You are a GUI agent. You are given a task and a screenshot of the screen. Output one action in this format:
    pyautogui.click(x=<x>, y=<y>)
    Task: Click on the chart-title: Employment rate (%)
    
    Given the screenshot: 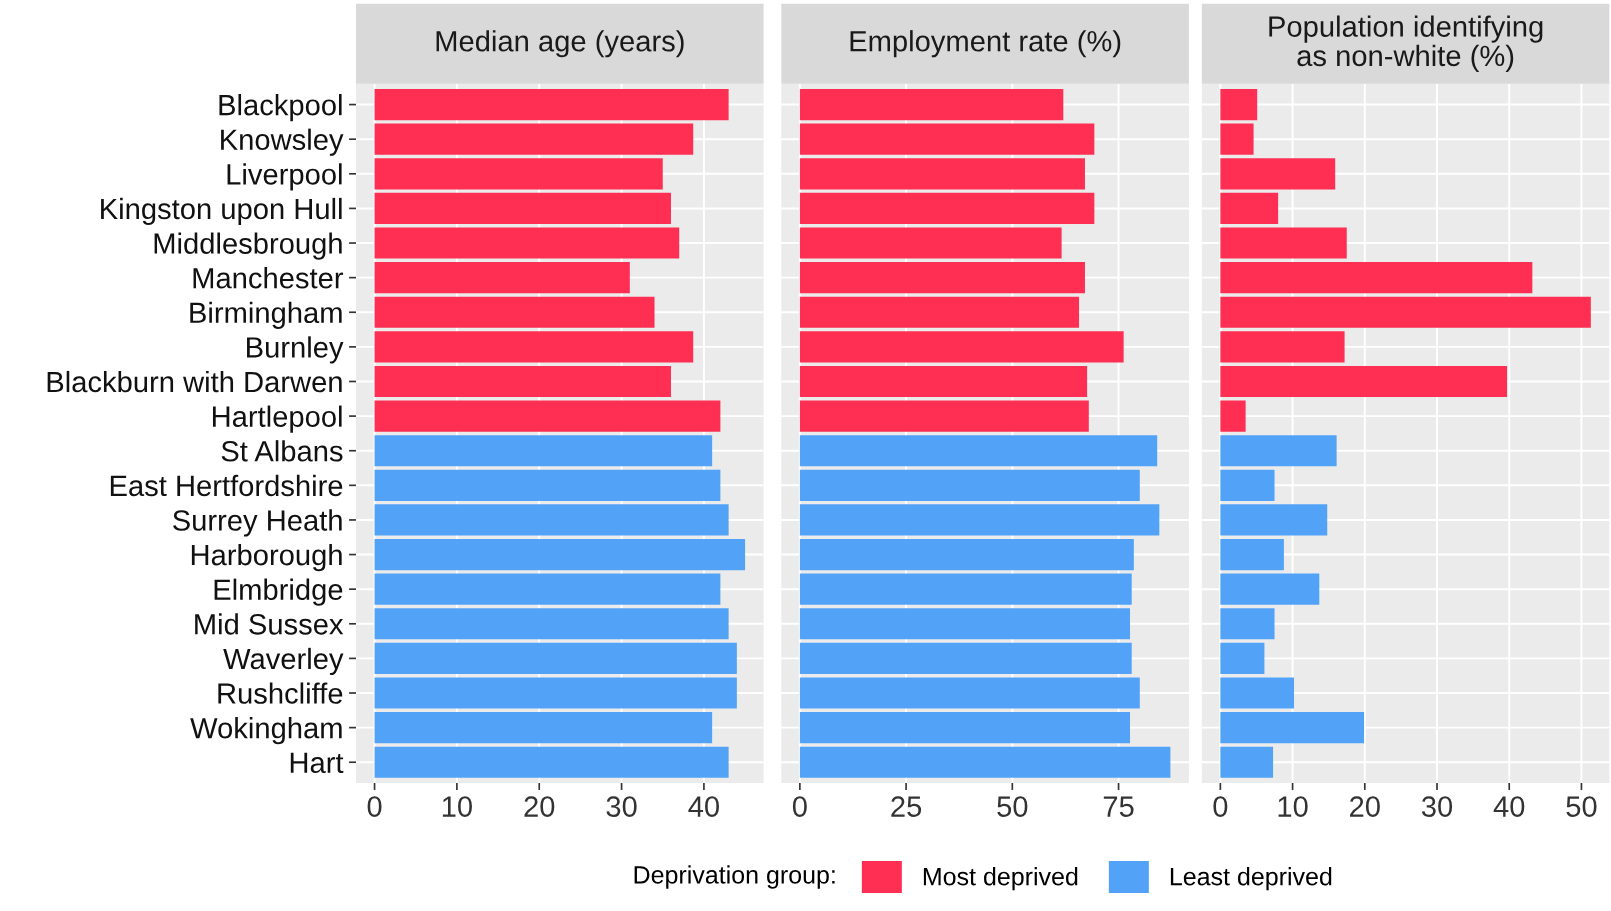 What is the action you would take?
    pyautogui.click(x=985, y=44)
    